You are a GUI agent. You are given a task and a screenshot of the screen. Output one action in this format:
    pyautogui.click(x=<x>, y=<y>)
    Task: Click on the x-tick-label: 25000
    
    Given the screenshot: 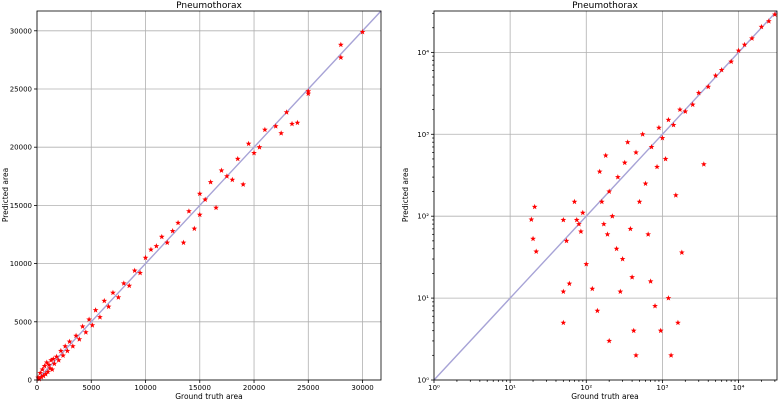 What is the action you would take?
    pyautogui.click(x=308, y=388)
    